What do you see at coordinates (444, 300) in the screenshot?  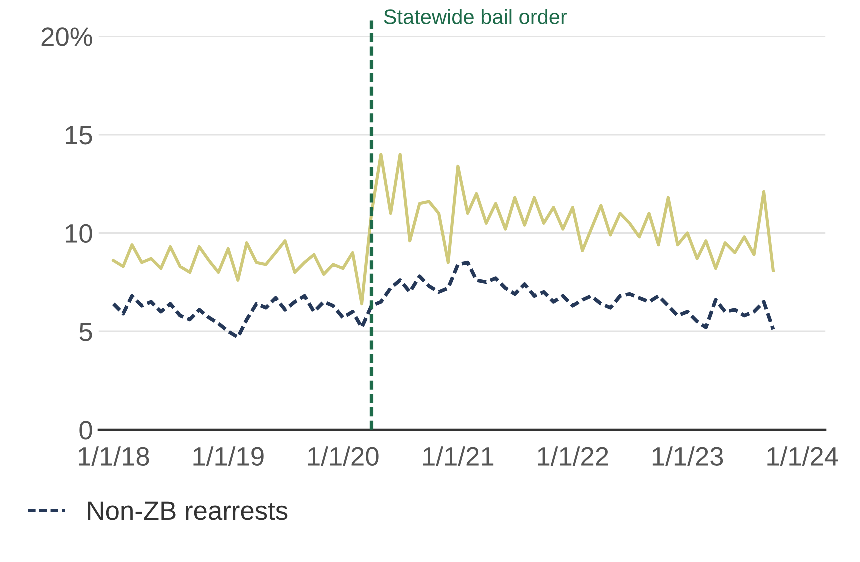 I see `line-series` at bounding box center [444, 300].